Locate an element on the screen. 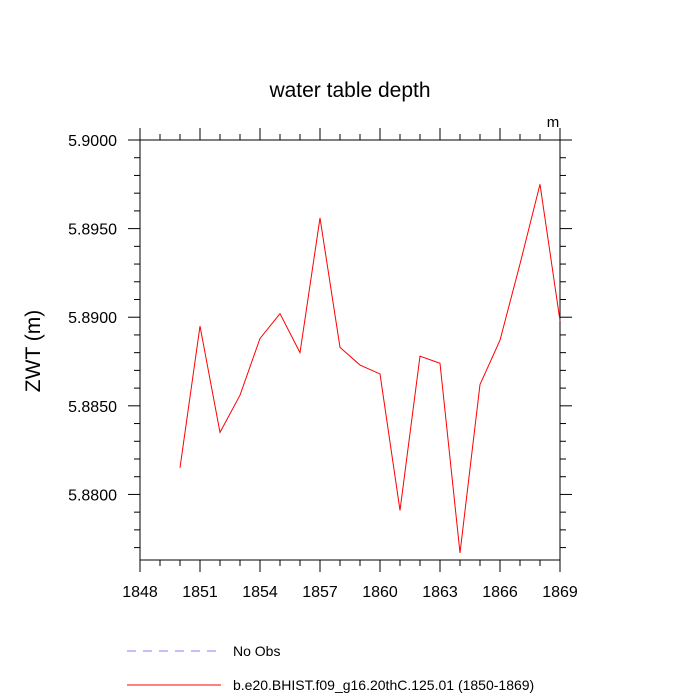 This screenshot has height=700, width=700. y-tick-label: 5.9000 is located at coordinates (92, 141).